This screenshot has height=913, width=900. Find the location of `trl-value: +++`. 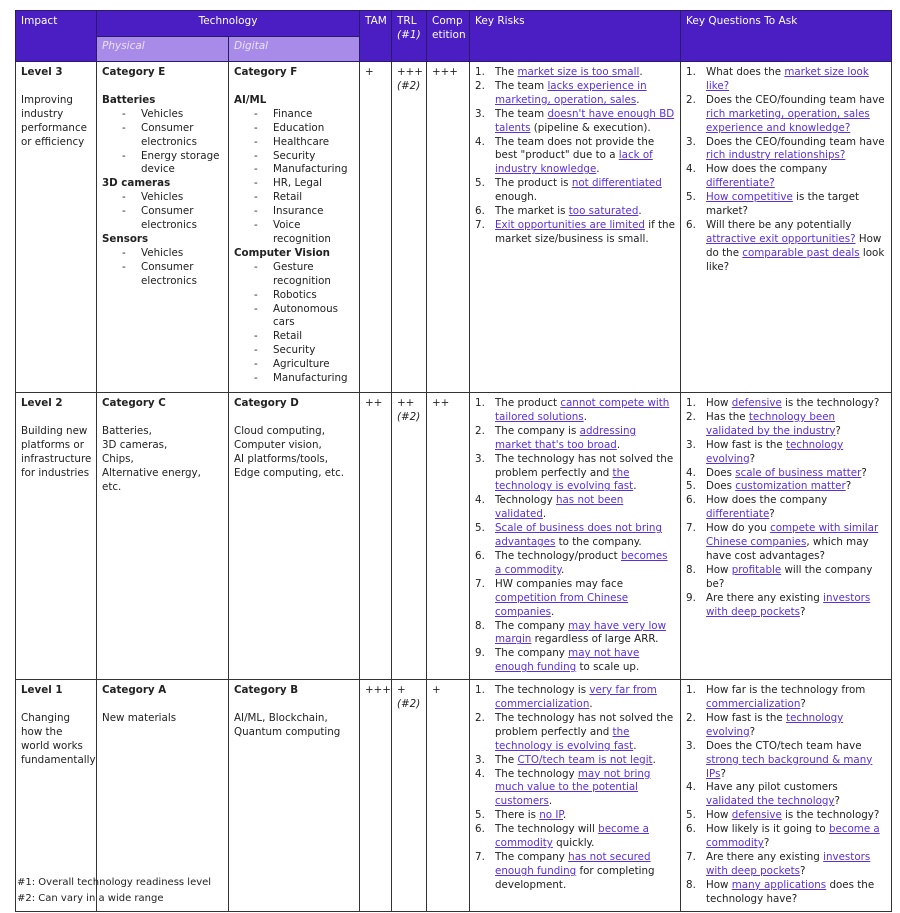

trl-value: +++ is located at coordinates (410, 72).